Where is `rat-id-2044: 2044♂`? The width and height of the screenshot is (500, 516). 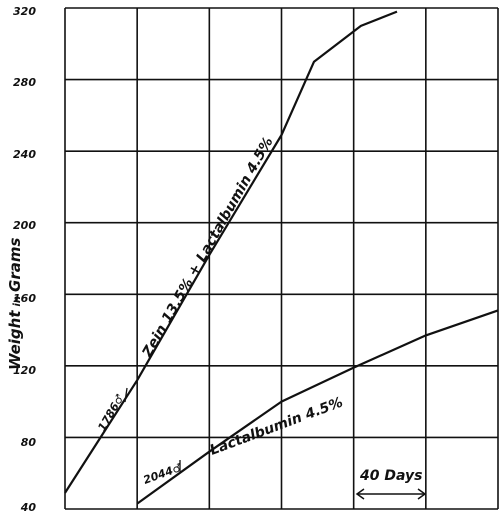 rat-id-2044: 2044♂ is located at coordinates (163, 474).